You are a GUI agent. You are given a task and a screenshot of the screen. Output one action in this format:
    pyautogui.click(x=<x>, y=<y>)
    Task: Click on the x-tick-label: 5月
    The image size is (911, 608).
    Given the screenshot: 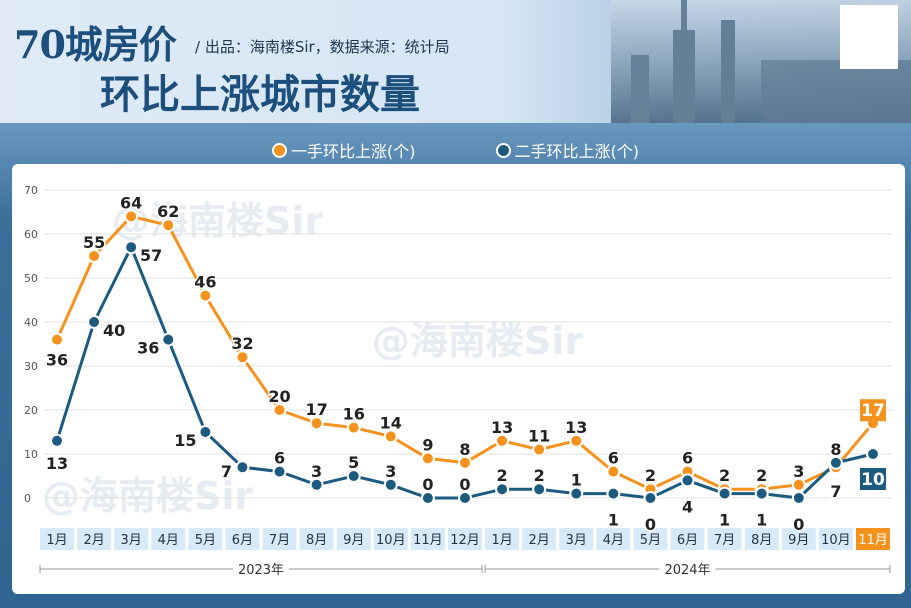 What is the action you would take?
    pyautogui.click(x=205, y=540)
    